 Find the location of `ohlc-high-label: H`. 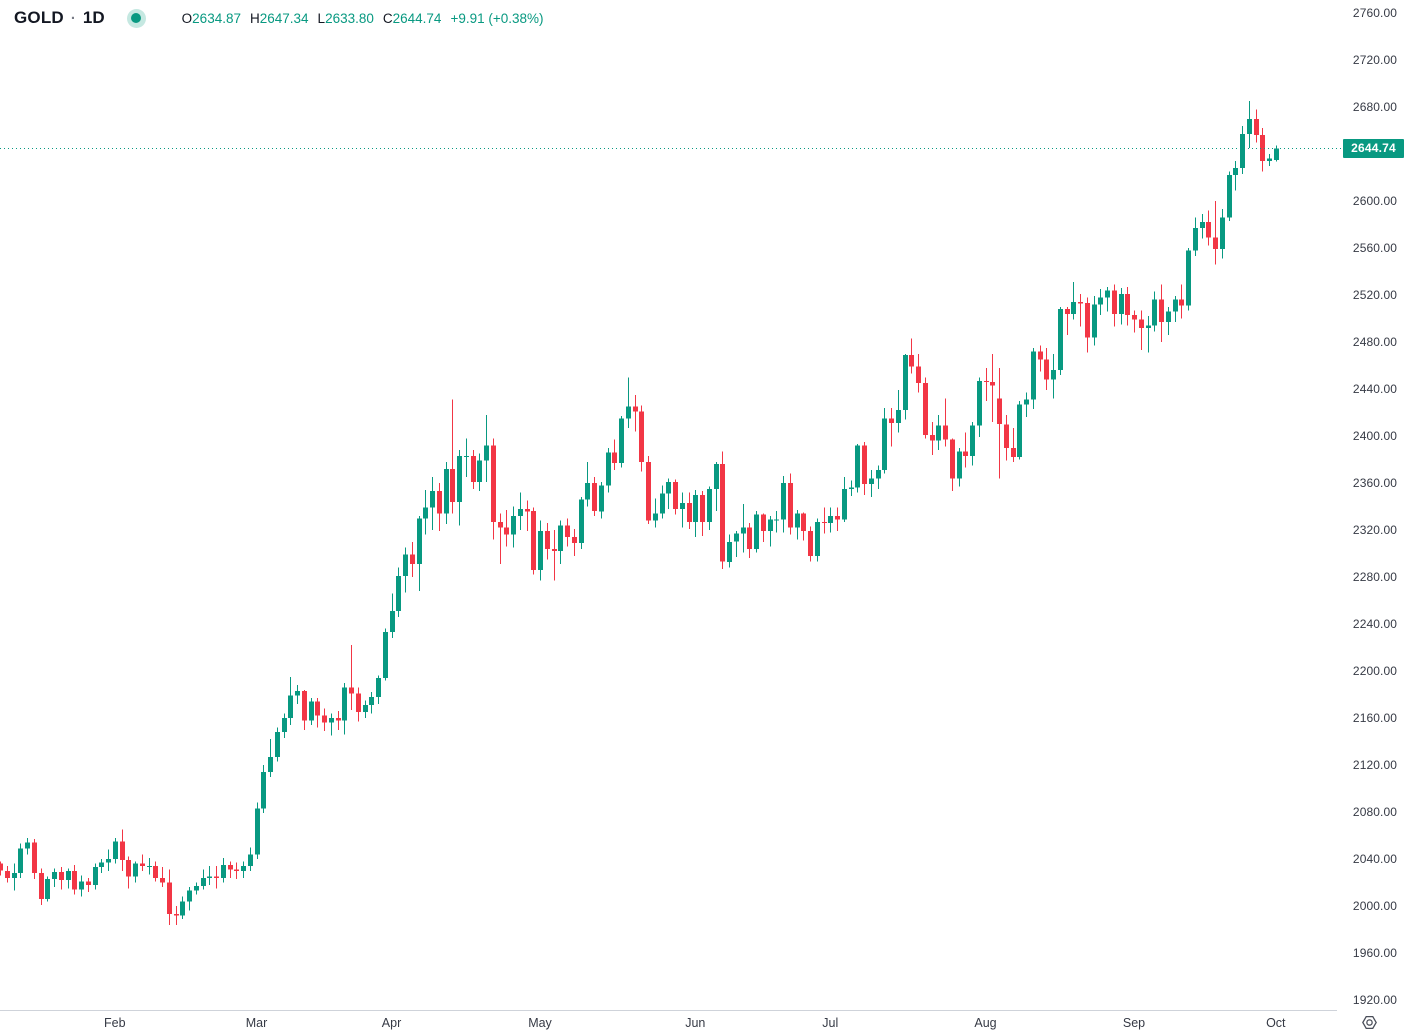

ohlc-high-label: H is located at coordinates (254, 18).